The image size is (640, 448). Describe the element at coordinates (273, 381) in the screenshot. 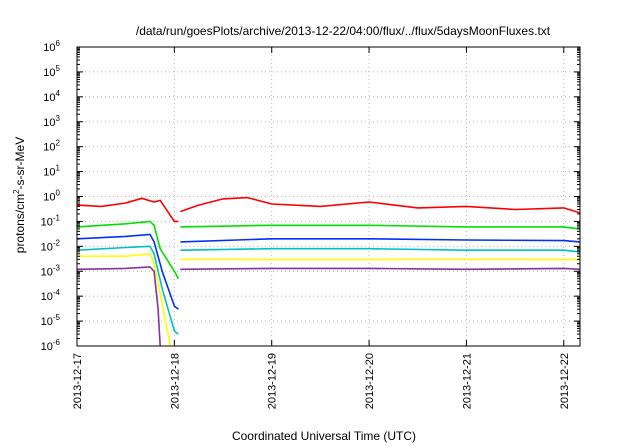

I see `x-tick-label: 2013-12-19` at that location.